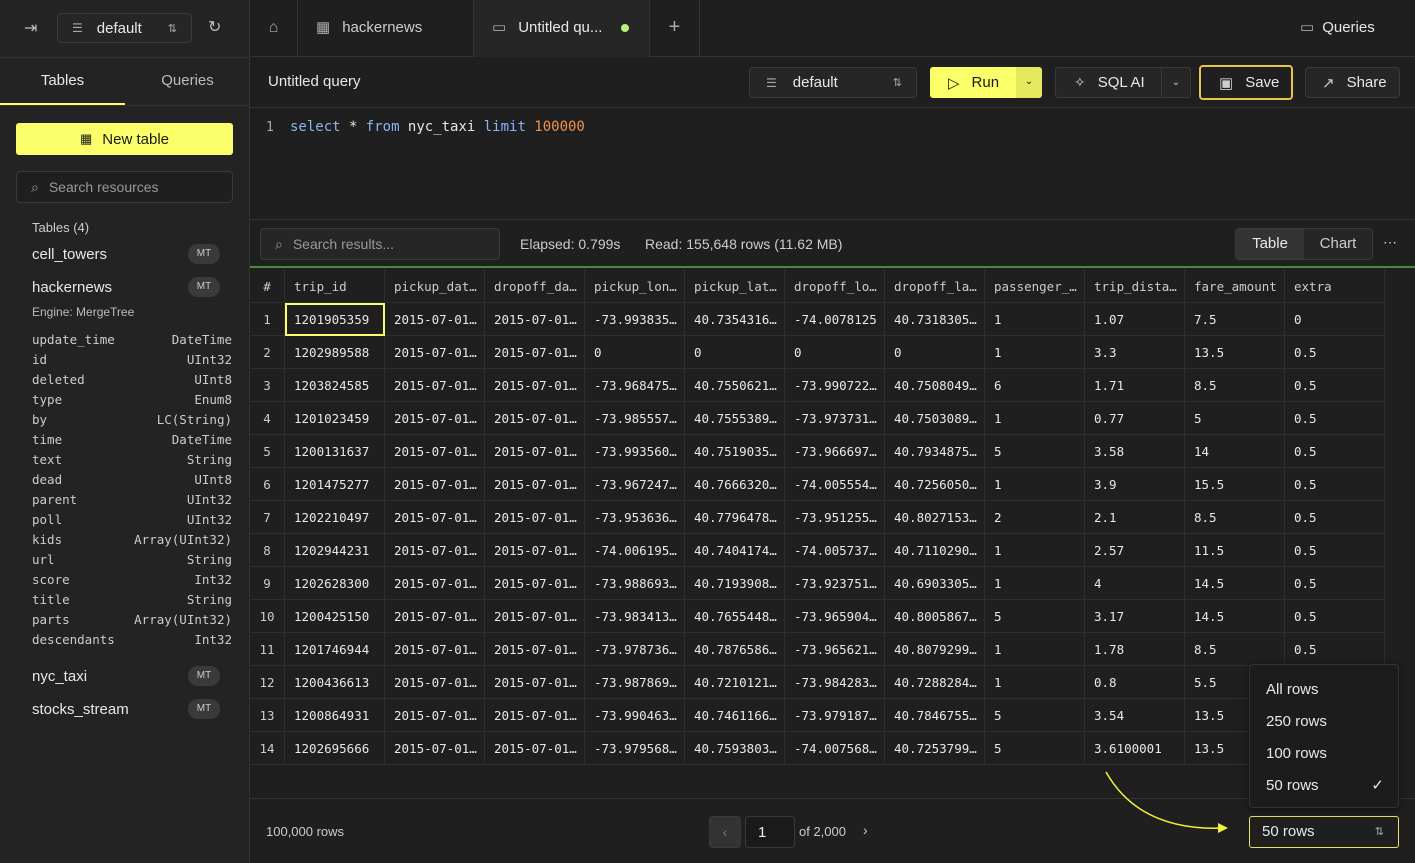  What do you see at coordinates (69, 254) in the screenshot?
I see `table-name: cell_towers` at bounding box center [69, 254].